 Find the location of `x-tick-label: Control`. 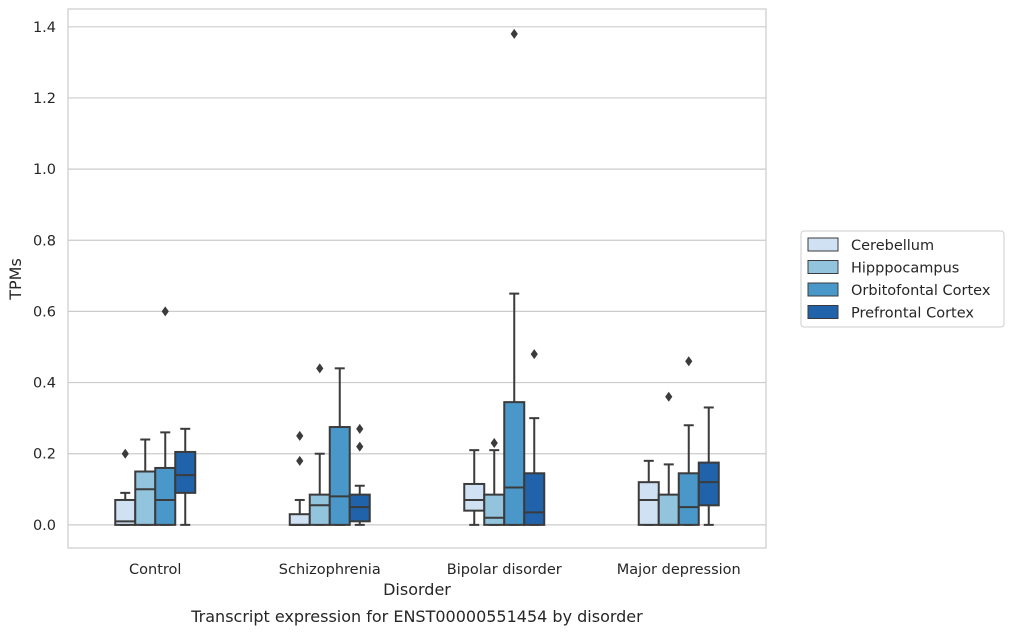

x-tick-label: Control is located at coordinates (155, 570).